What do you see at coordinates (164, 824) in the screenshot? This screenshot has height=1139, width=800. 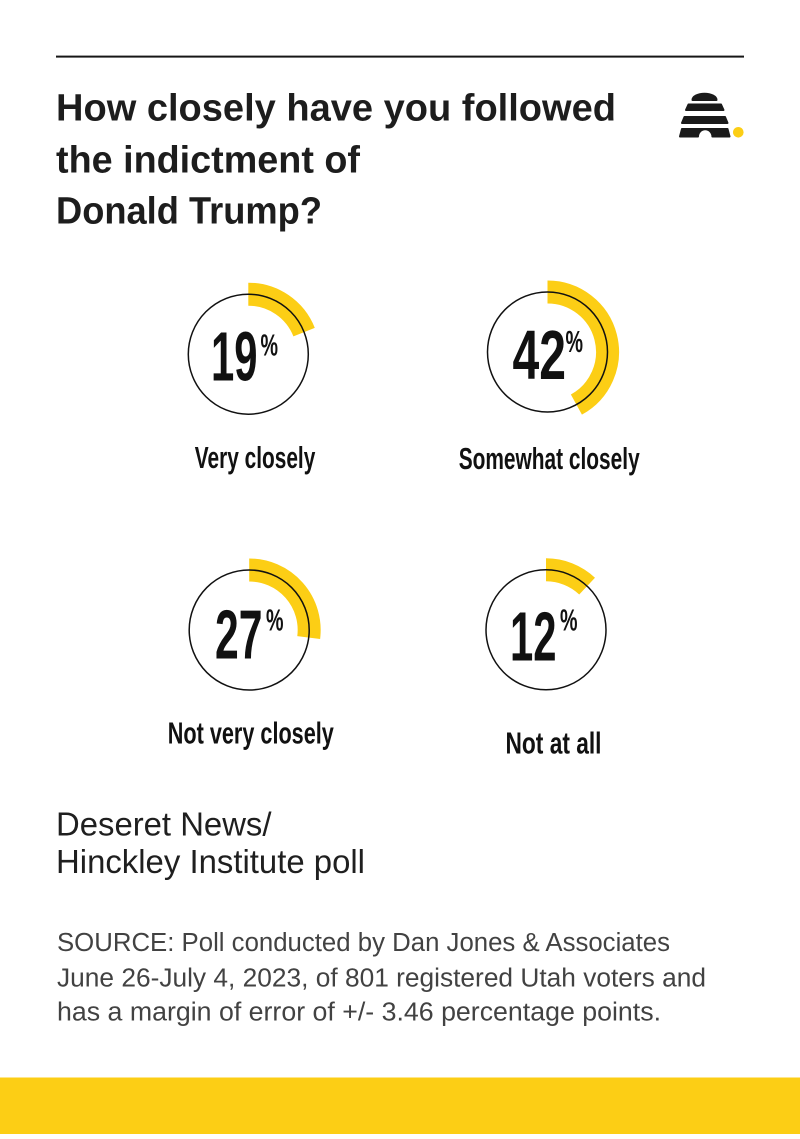 I see `svg-text: Deseret News/` at bounding box center [164, 824].